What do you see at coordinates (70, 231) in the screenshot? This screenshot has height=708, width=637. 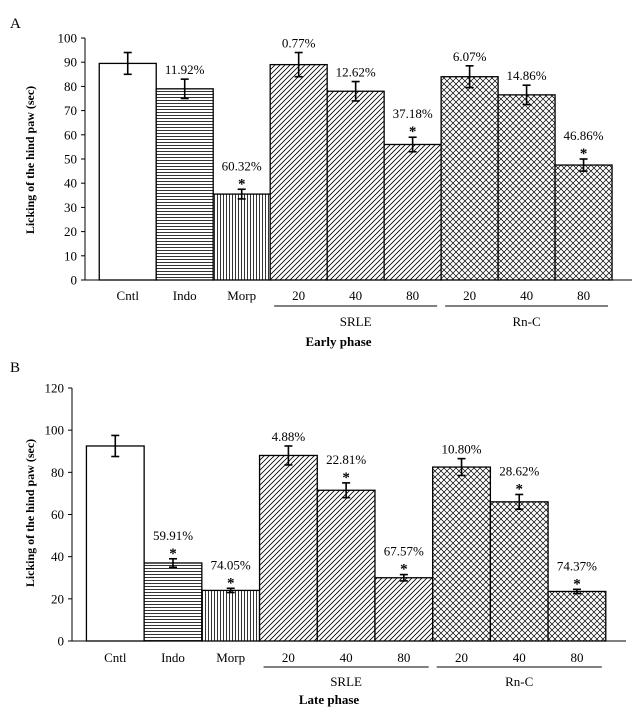 I see `panel-a-y-tick-label: 20` at bounding box center [70, 231].